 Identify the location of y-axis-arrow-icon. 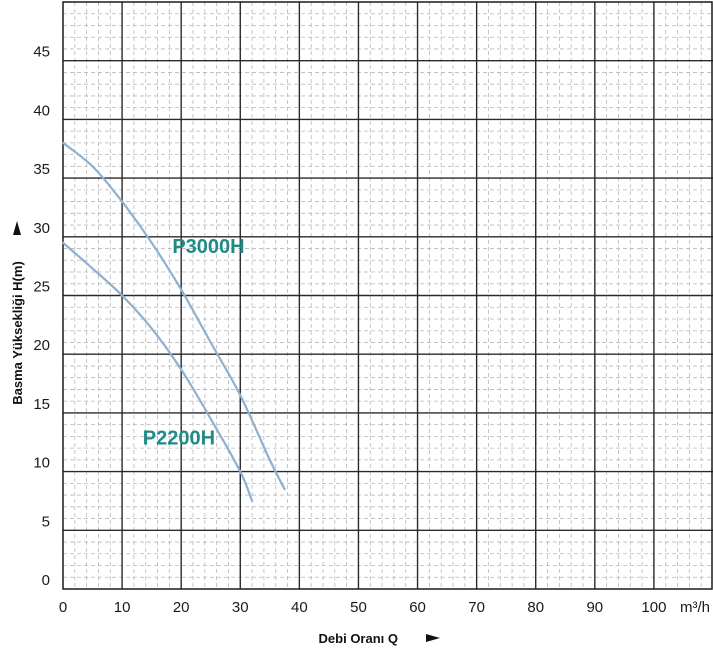
(17, 228).